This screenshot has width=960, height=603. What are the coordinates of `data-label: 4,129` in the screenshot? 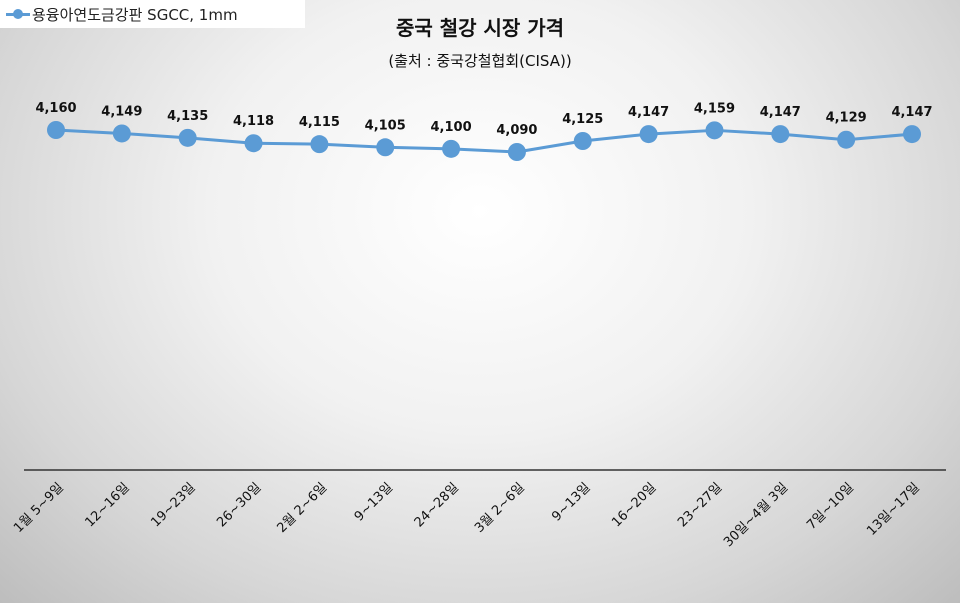 It's located at (846, 118).